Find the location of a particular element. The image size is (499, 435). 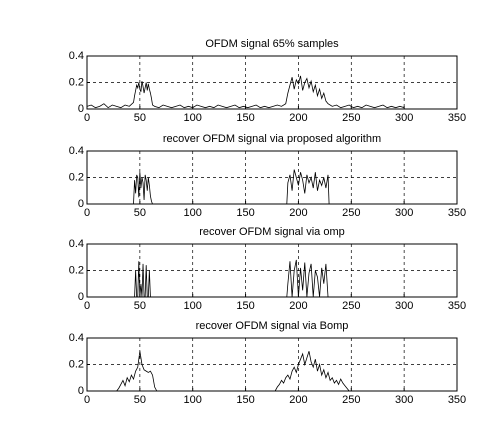

subplot-title: OFDM signal 65% samples is located at coordinates (272, 44).